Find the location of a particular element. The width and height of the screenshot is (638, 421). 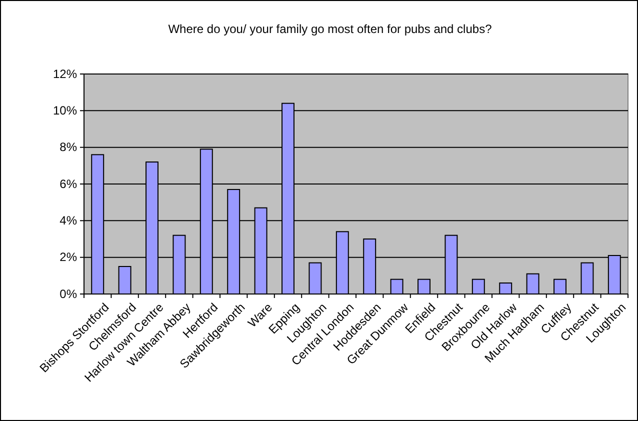

chart-title: Where do you/ your family go most often for pubs and clubs? is located at coordinates (330, 29).